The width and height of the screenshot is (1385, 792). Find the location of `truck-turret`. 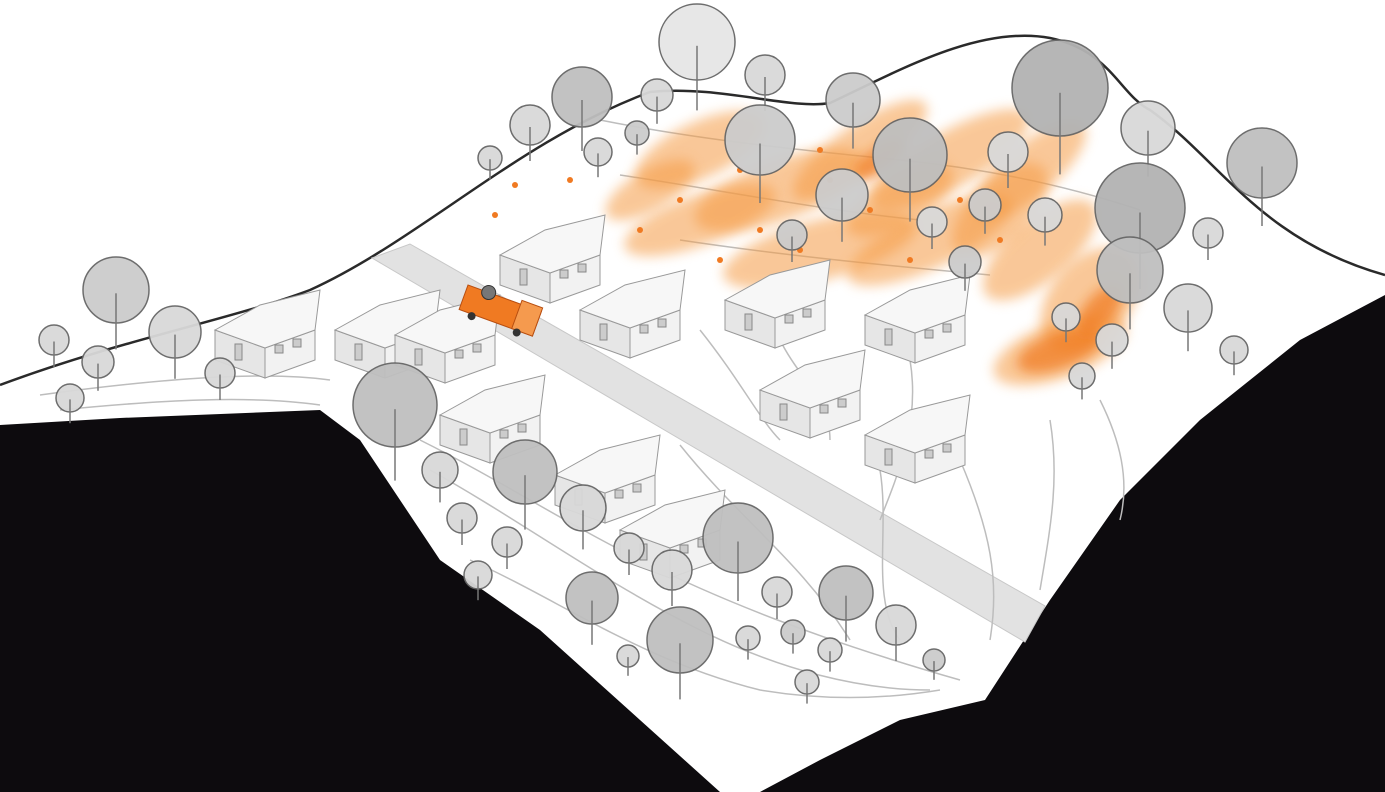

truck-turret is located at coordinates (489, 293).